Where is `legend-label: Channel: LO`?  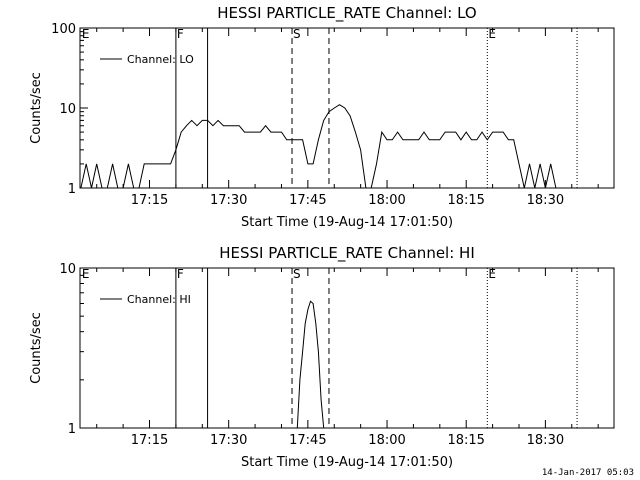 legend-label: Channel: LO is located at coordinates (160, 59).